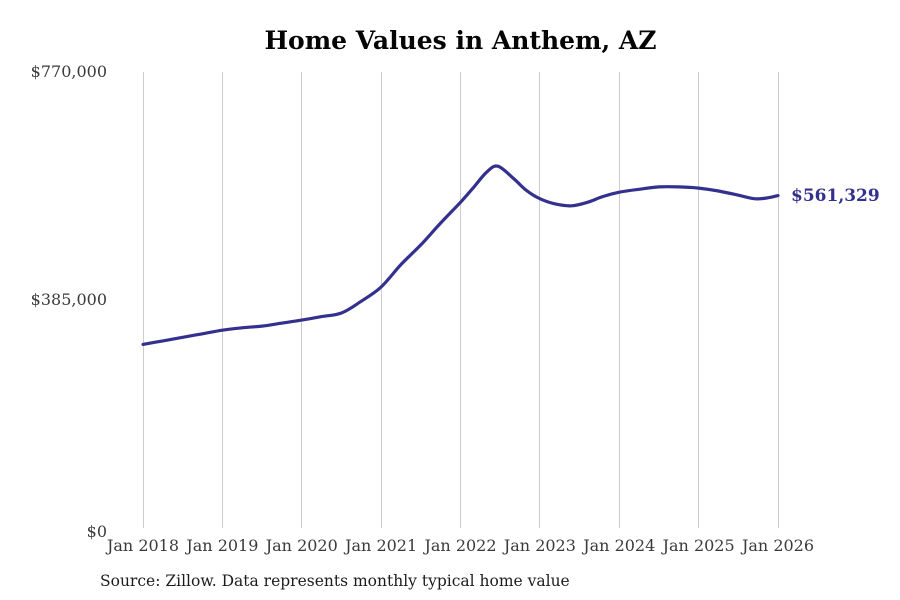 The width and height of the screenshot is (900, 600). What do you see at coordinates (835, 195) in the screenshot?
I see `latest-value-label: $561,329` at bounding box center [835, 195].